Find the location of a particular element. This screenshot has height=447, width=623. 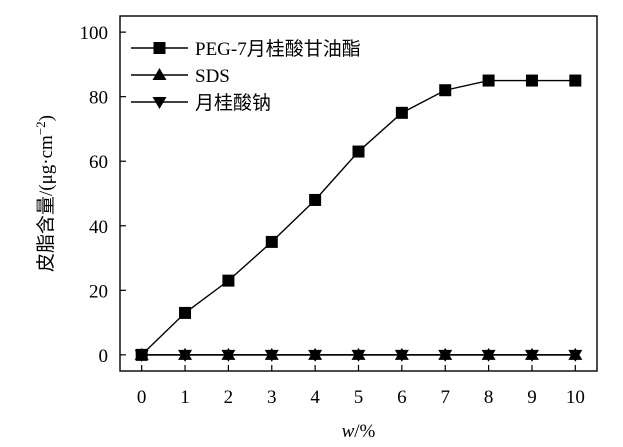

legend-entry: PEG-7月桂酸甘油酯 is located at coordinates (246, 49).